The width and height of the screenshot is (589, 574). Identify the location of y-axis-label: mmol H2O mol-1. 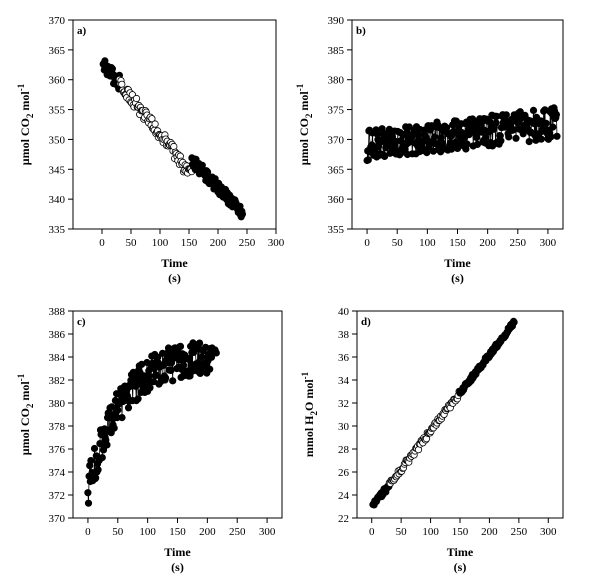
(309, 414).